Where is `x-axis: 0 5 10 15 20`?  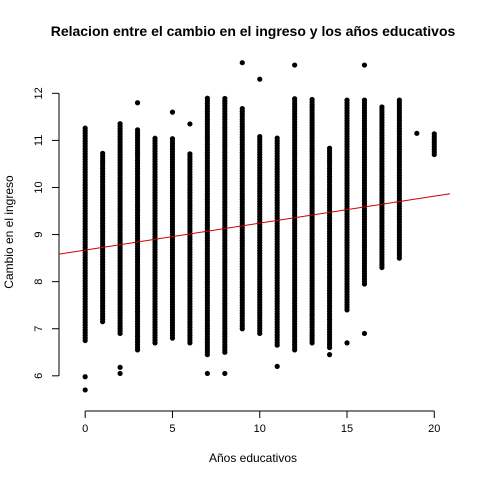
x-axis: 0 5 10 15 20 is located at coordinates (261, 422).